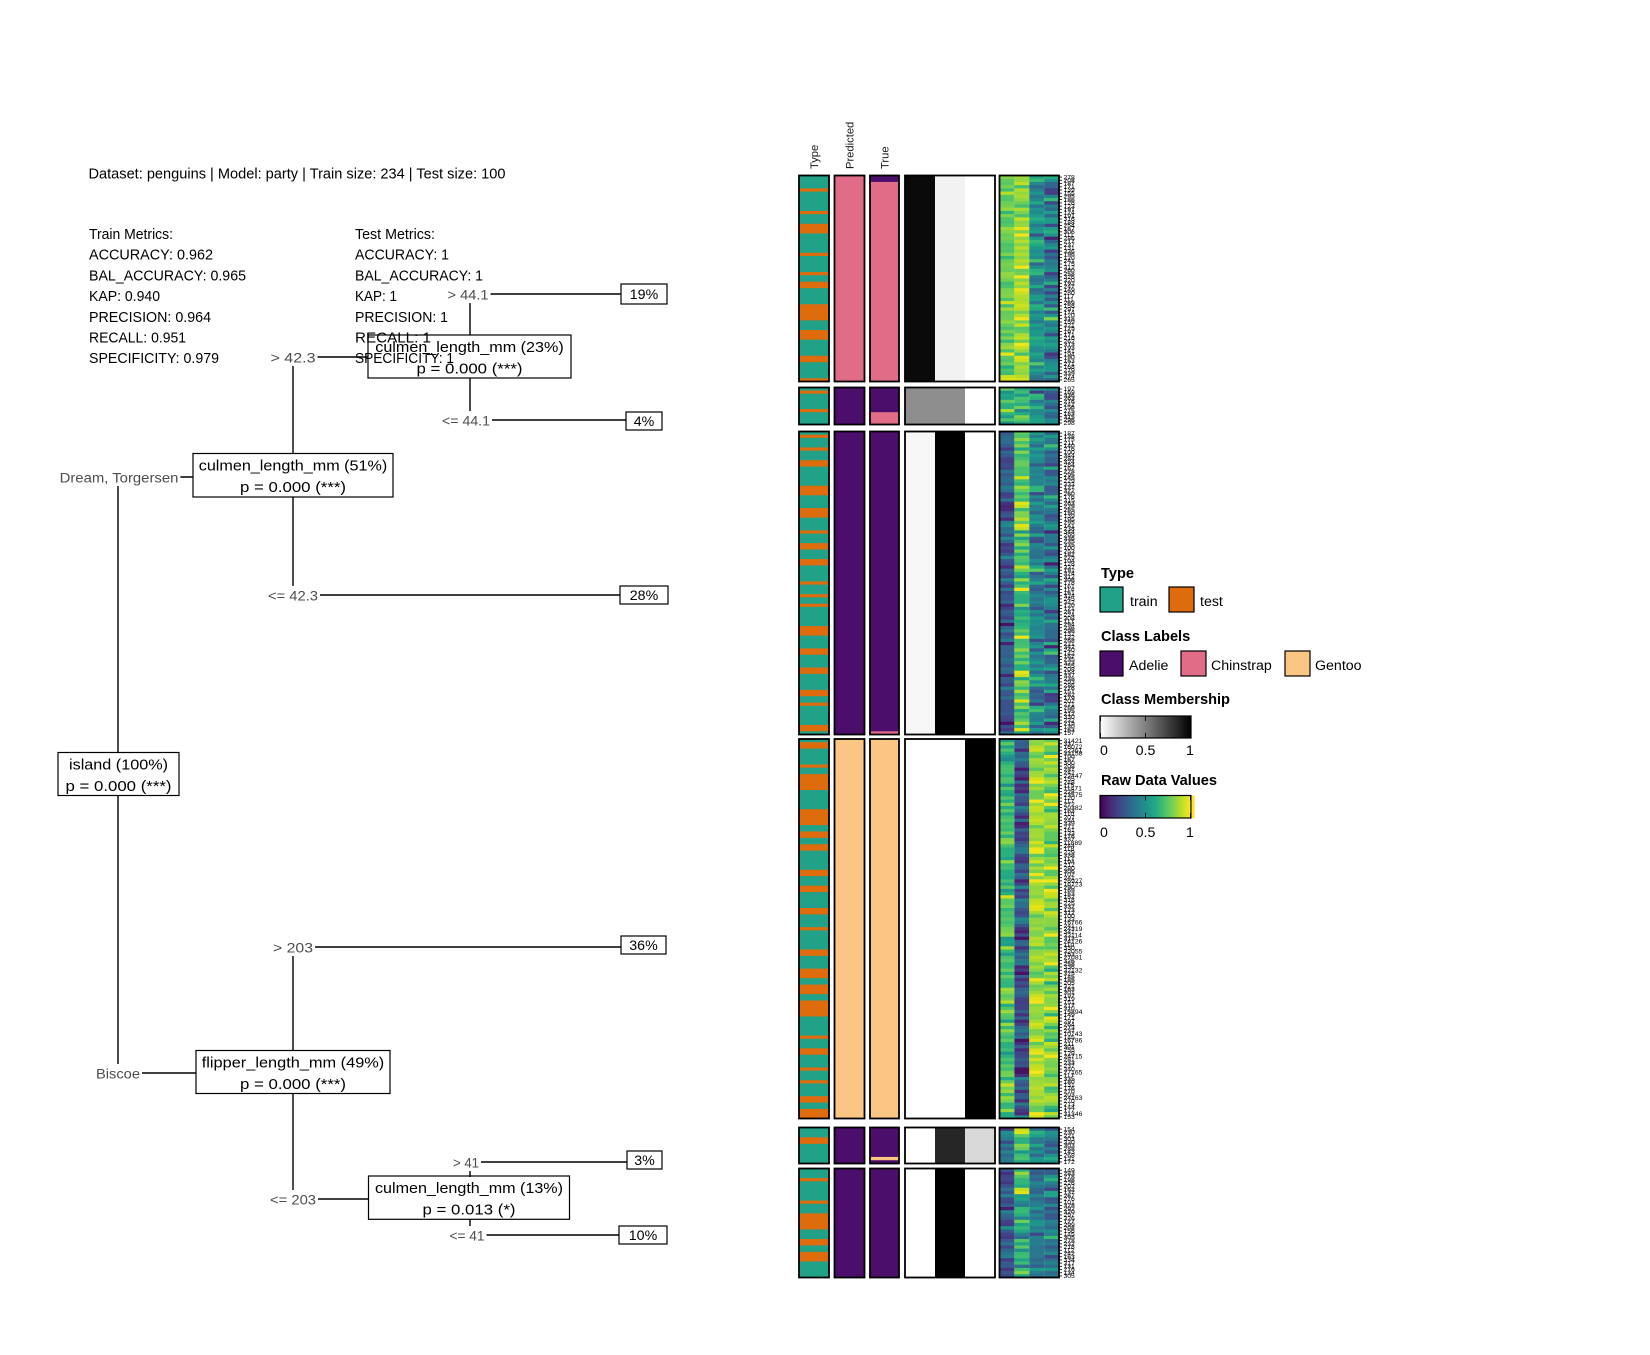  I want to click on svg-text: 127, so click(1070, 1222).